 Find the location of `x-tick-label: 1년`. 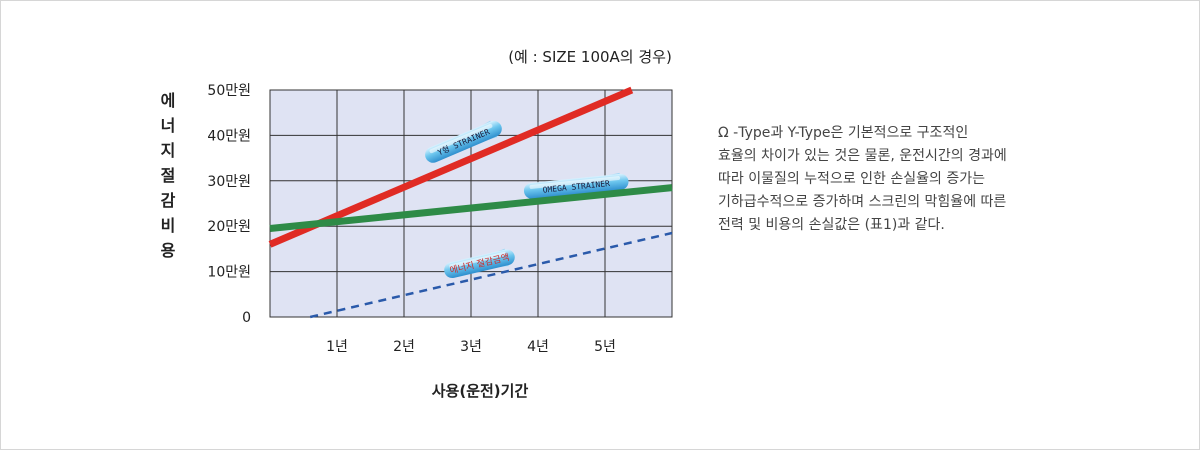

x-tick-label: 1년 is located at coordinates (337, 347).